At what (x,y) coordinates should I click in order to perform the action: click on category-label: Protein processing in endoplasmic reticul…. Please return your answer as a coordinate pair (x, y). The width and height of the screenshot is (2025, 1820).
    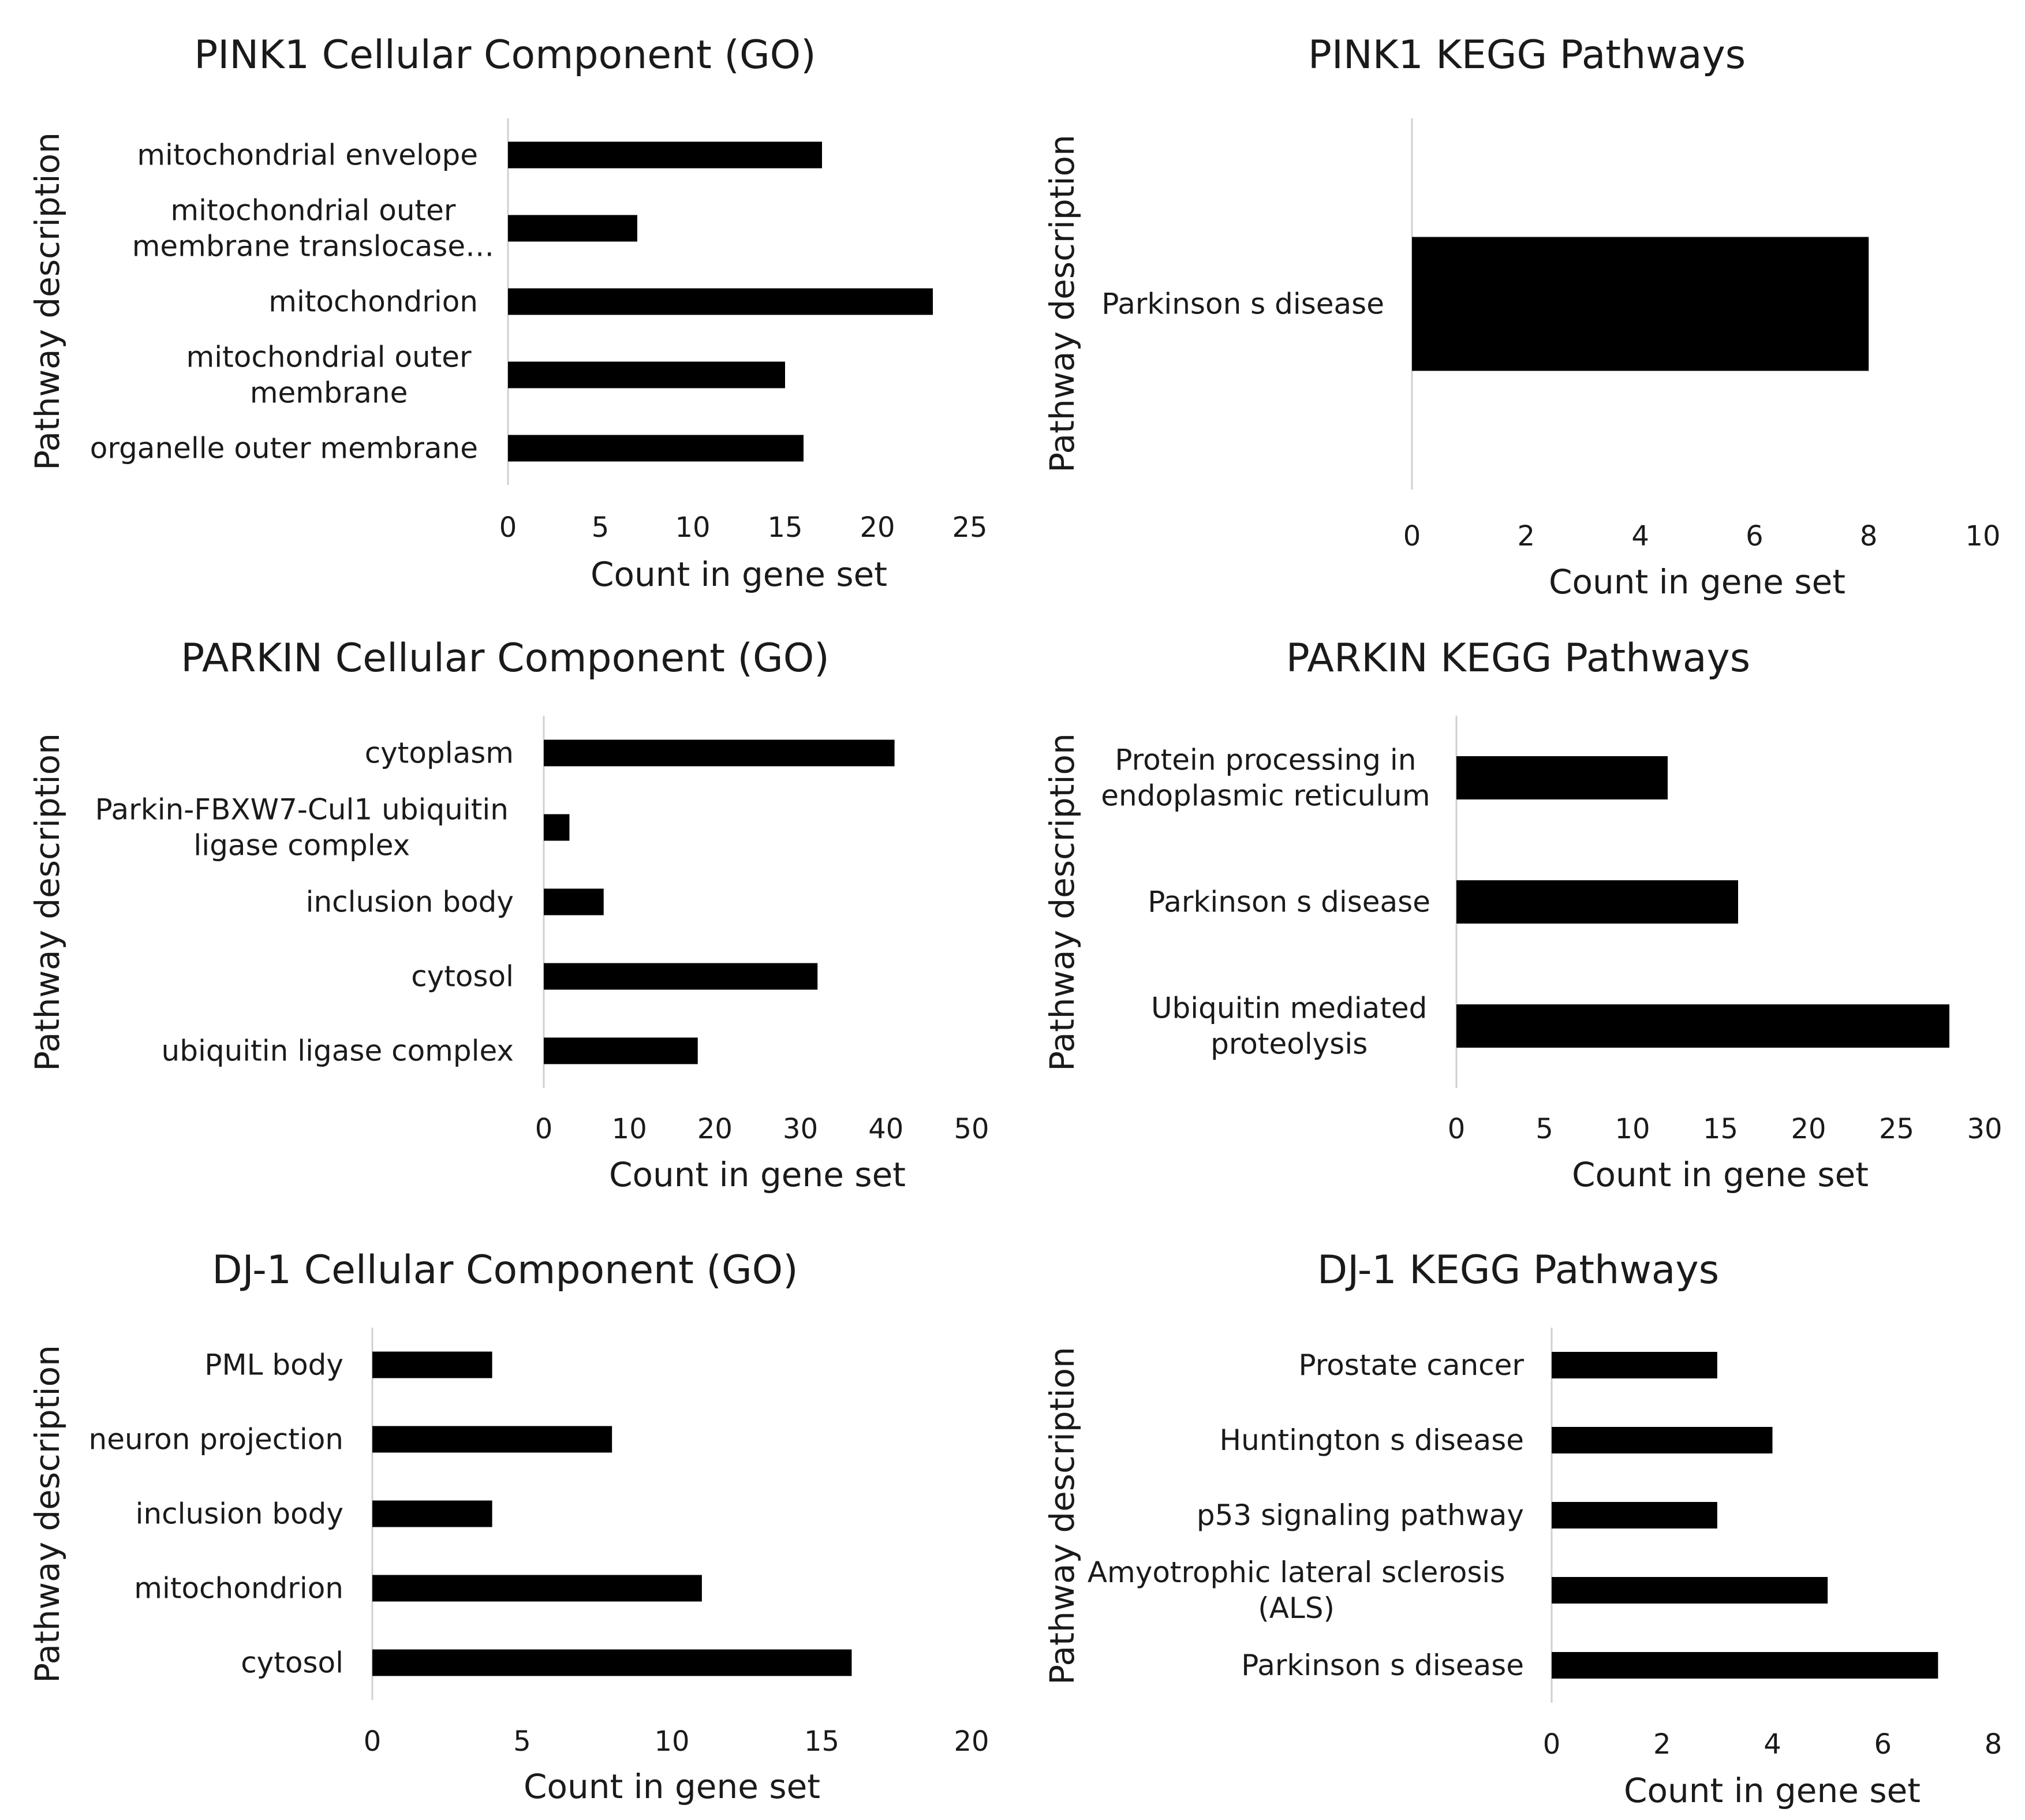
    Looking at the image, I should click on (1266, 778).